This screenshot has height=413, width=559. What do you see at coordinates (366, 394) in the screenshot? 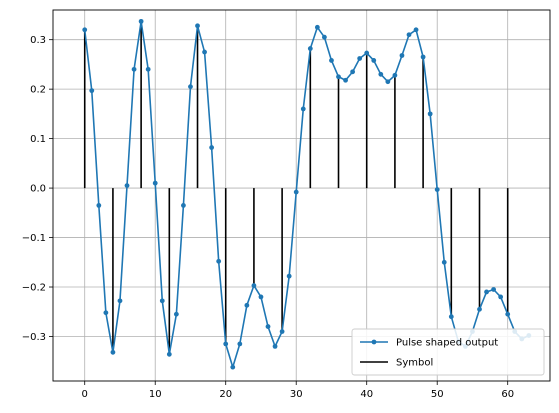
I see `x-tick-label: 40` at bounding box center [366, 394].